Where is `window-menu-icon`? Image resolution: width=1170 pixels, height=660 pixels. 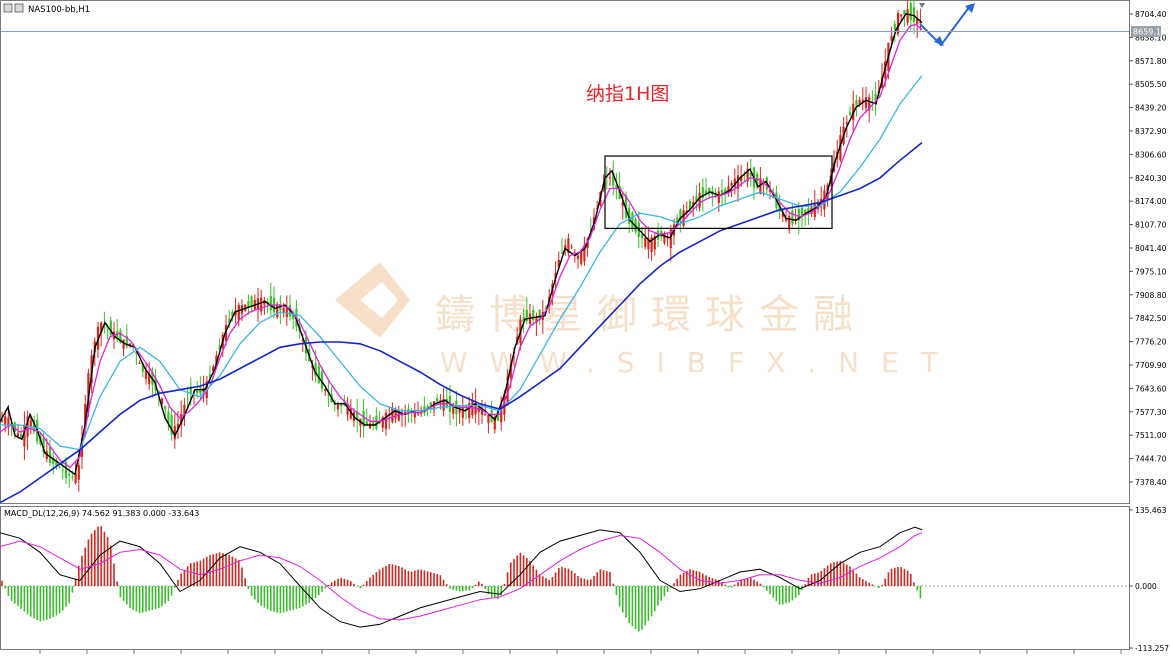 window-menu-icon is located at coordinates (8, 8).